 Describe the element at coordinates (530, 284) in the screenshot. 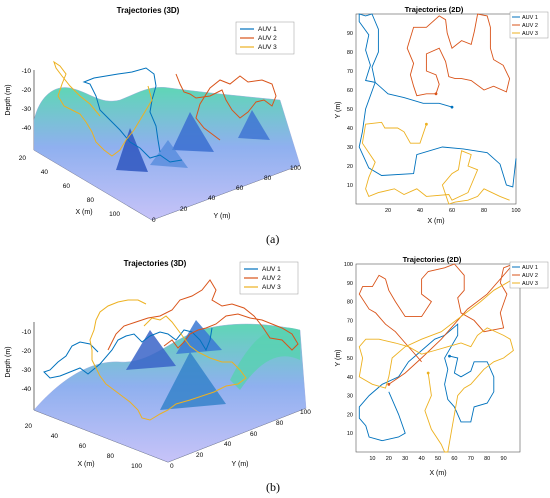

I see `panel-b-2d-legend-auv3: AUV 3` at that location.